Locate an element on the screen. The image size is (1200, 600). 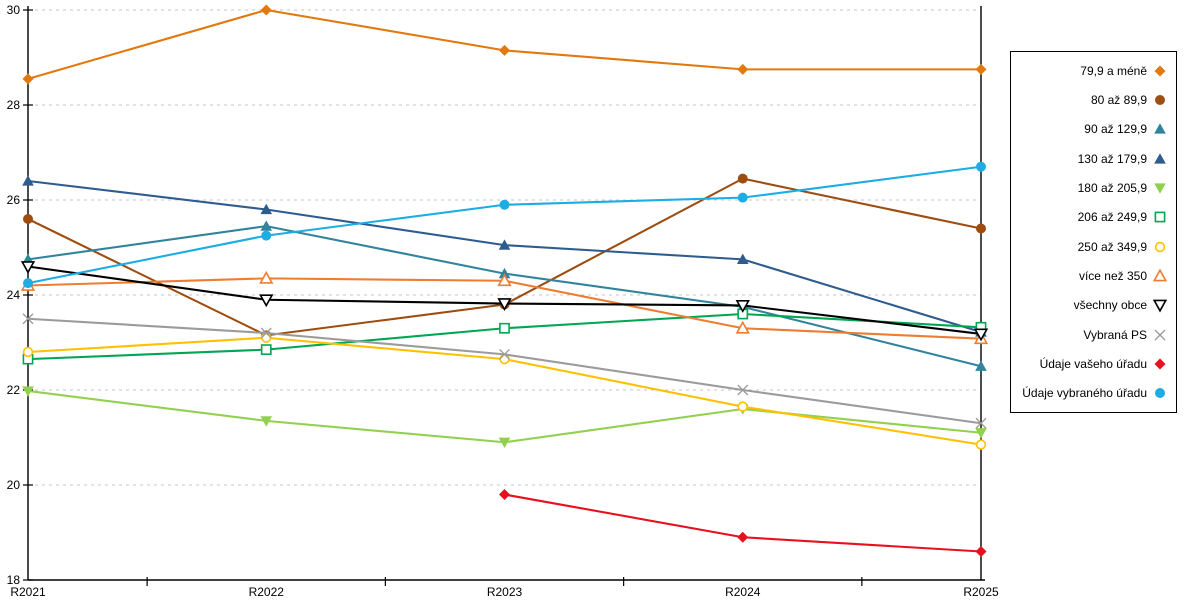
y-tick-label: 22 is located at coordinates (14, 390).